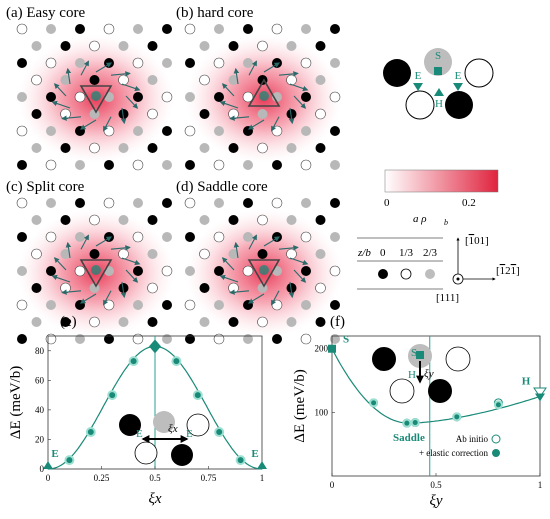  I want to click on lattice-split-core, so click(95, 271).